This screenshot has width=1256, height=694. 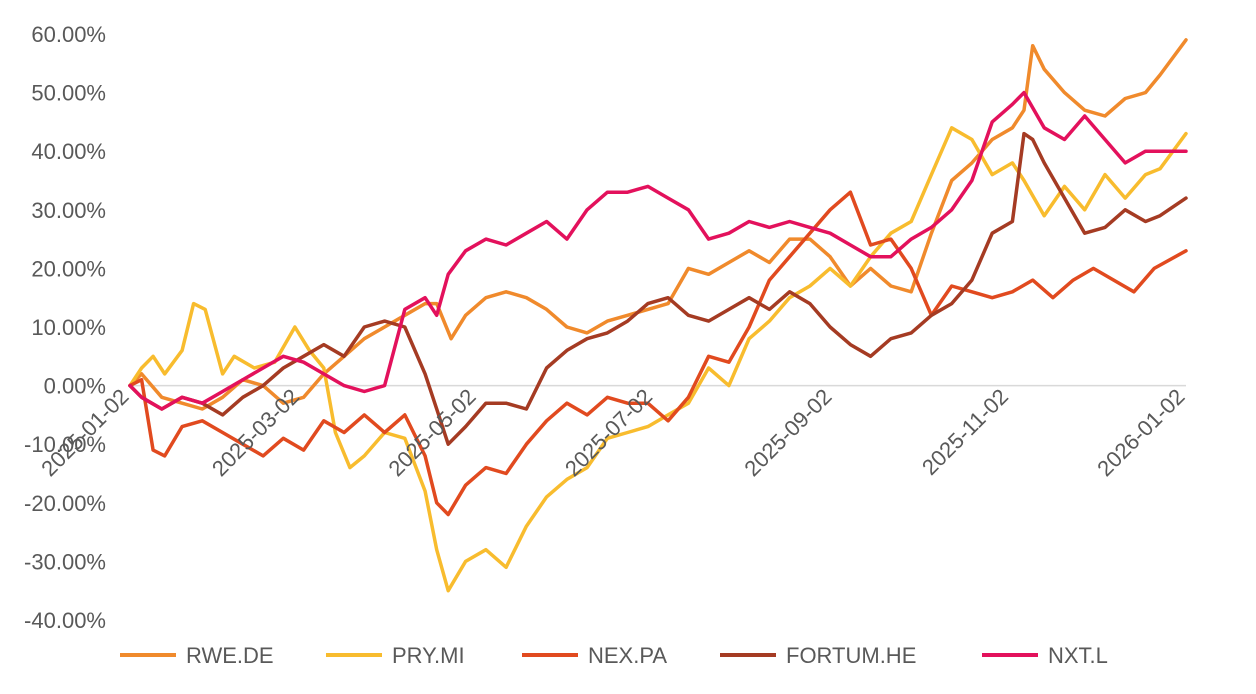 I want to click on y-tick-label: 10.00%, so click(x=68, y=327).